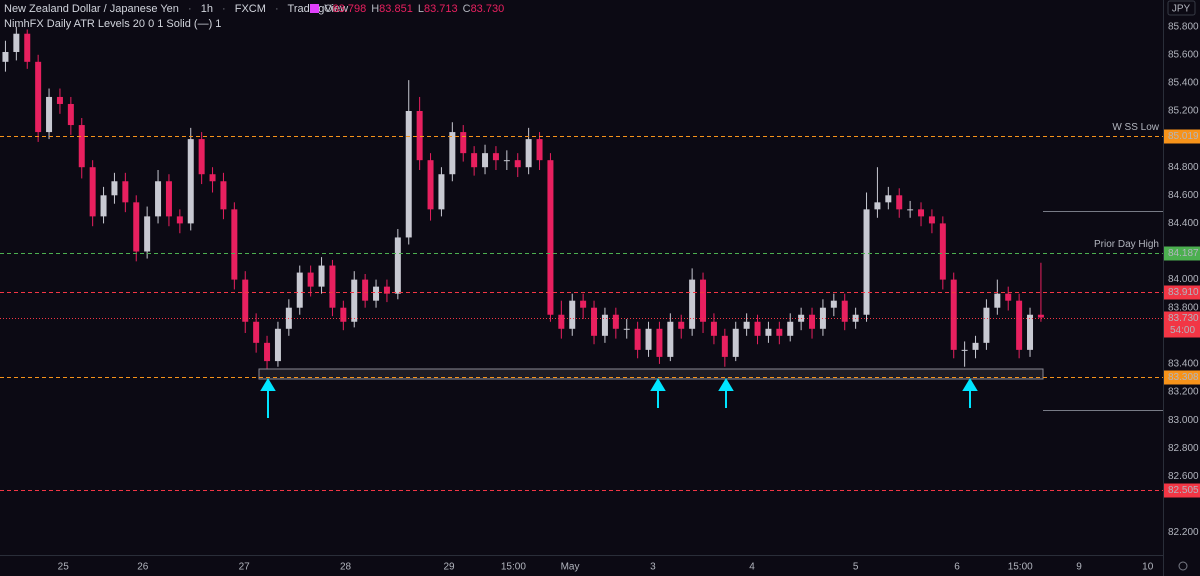  What do you see at coordinates (1126, 244) in the screenshot?
I see `level-text: Prior Day High` at bounding box center [1126, 244].